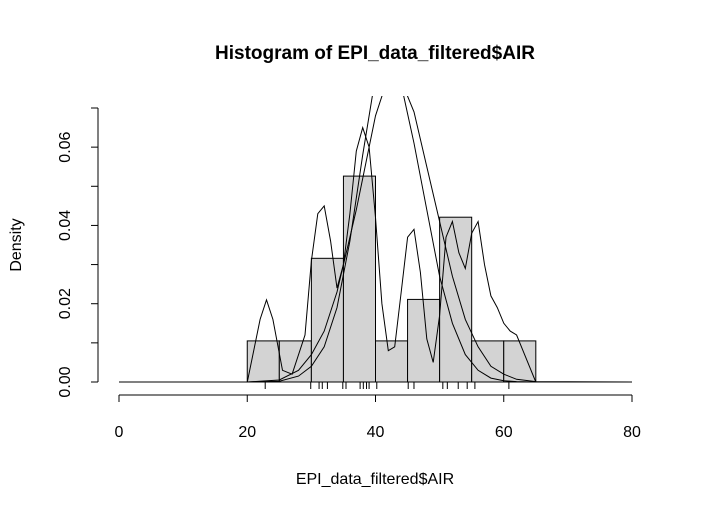  What do you see at coordinates (16, 244) in the screenshot?
I see `y-axis-label: Density` at bounding box center [16, 244].